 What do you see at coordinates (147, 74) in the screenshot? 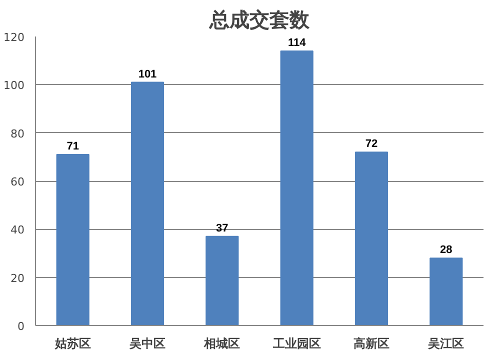
I see `data-label: 101` at bounding box center [147, 74].